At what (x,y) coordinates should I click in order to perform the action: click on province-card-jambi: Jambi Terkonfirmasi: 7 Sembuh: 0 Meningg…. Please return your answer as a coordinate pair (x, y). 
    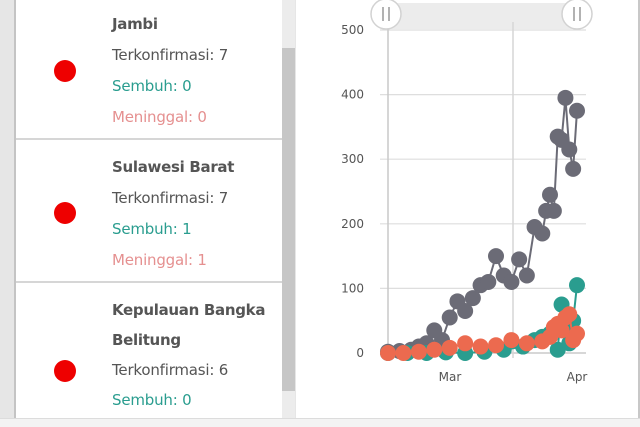
    Looking at the image, I should click on (150, 70).